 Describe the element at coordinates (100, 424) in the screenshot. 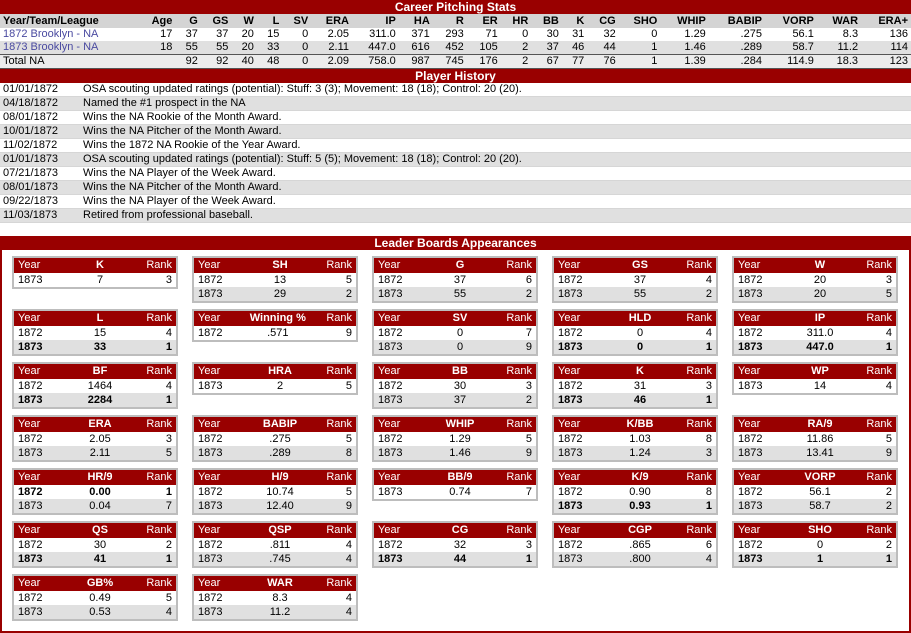

I see `leaderboard-stat-header: ERA` at that location.